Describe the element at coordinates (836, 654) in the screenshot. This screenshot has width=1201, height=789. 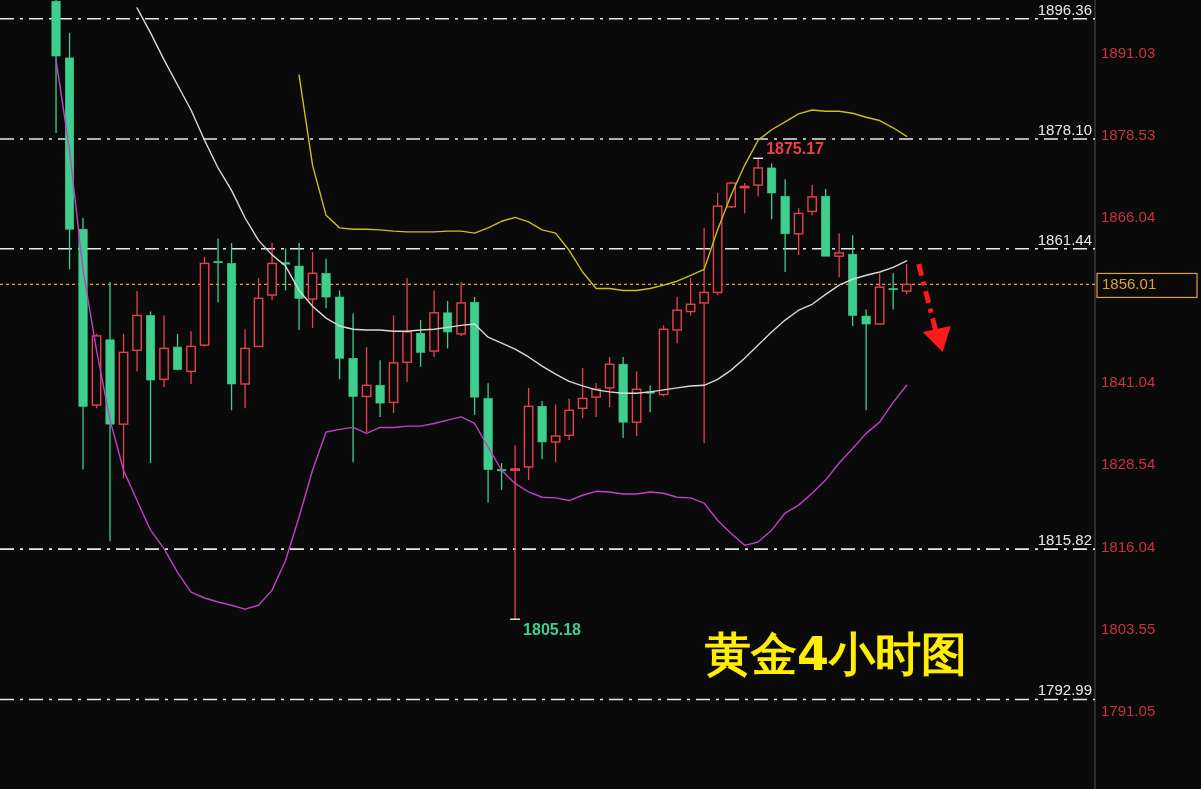
I see `text: 黄金4小时图` at that location.